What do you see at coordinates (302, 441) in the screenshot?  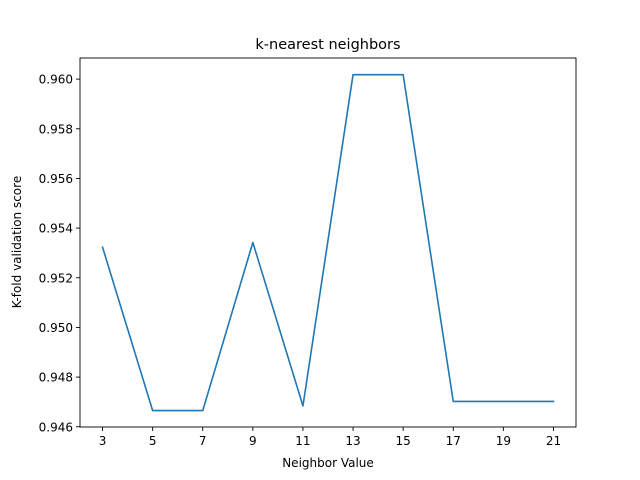 I see `x-tick-label: 11` at bounding box center [302, 441].